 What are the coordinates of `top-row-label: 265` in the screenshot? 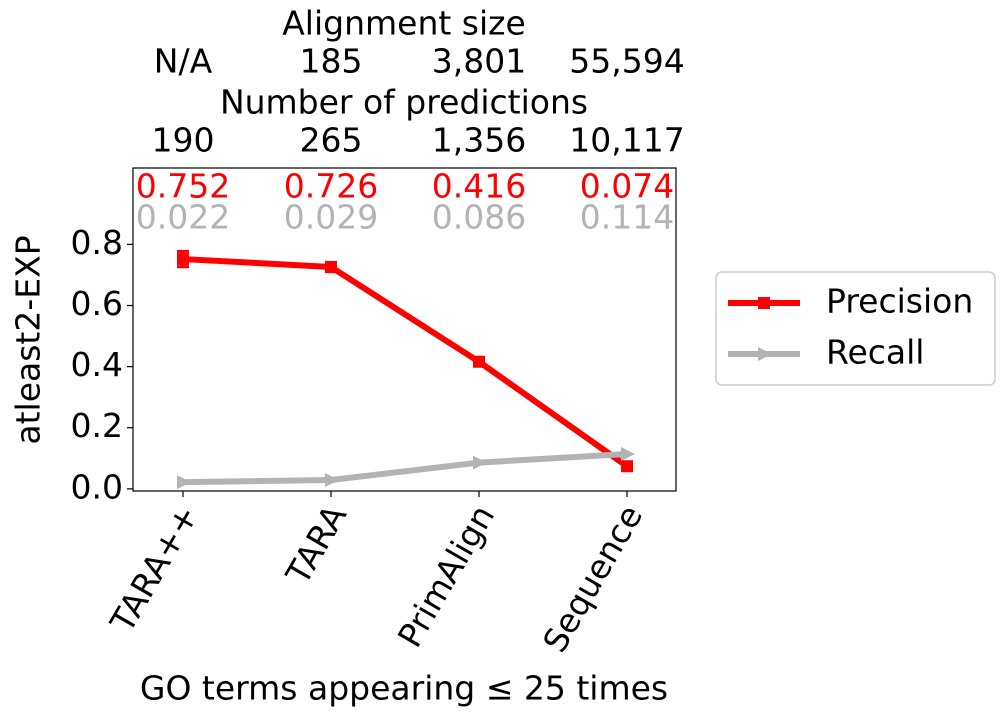 It's located at (331, 140).